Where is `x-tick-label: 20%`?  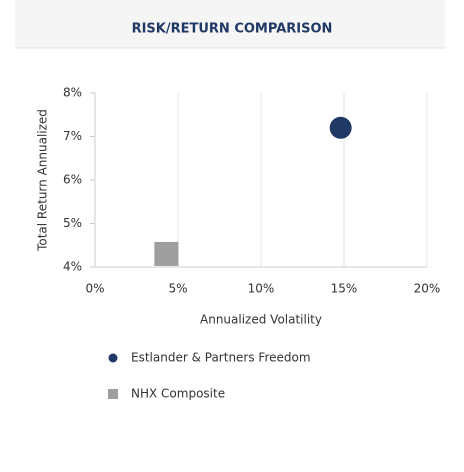 x-tick-label: 20% is located at coordinates (427, 289).